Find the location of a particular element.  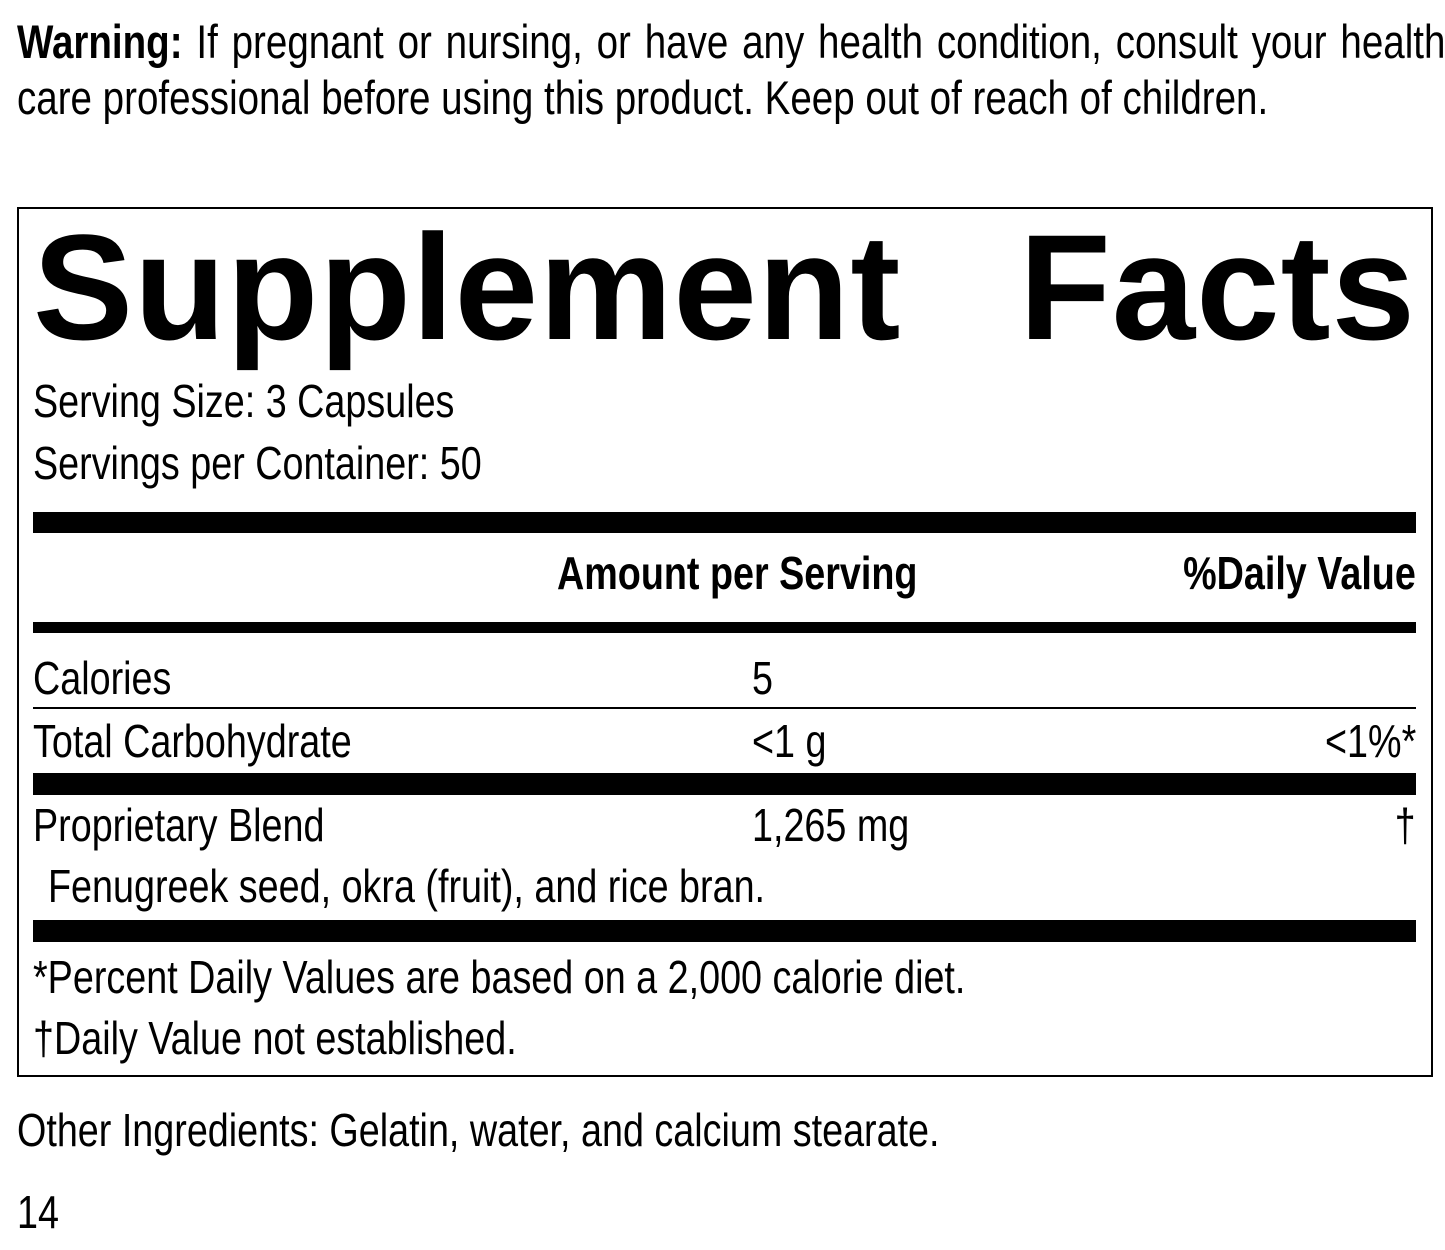

page-number: 14 is located at coordinates (38, 1212).